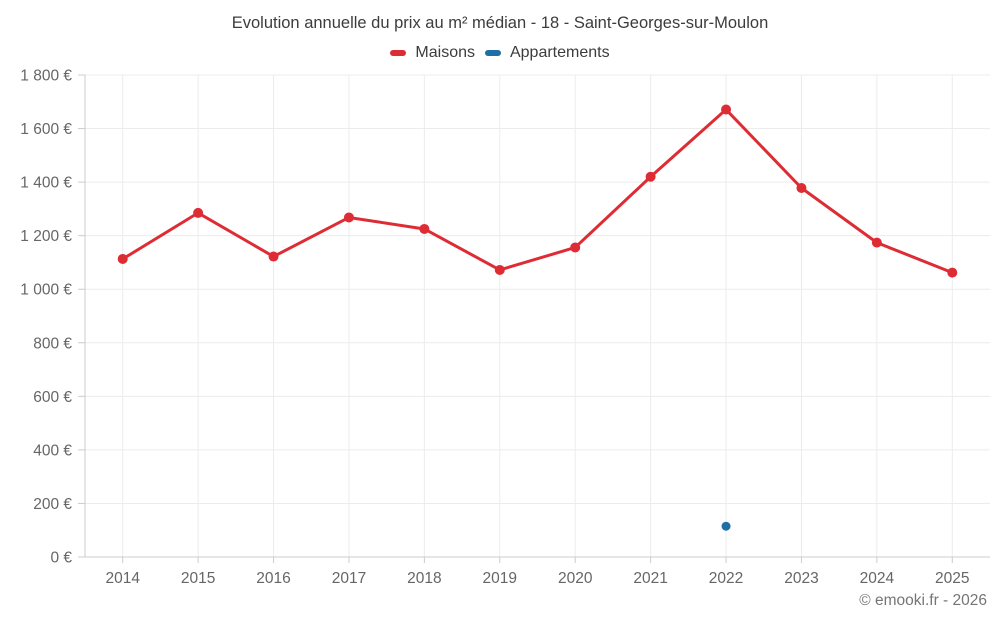  Describe the element at coordinates (952, 272) in the screenshot. I see `point-maisons-2025` at that location.